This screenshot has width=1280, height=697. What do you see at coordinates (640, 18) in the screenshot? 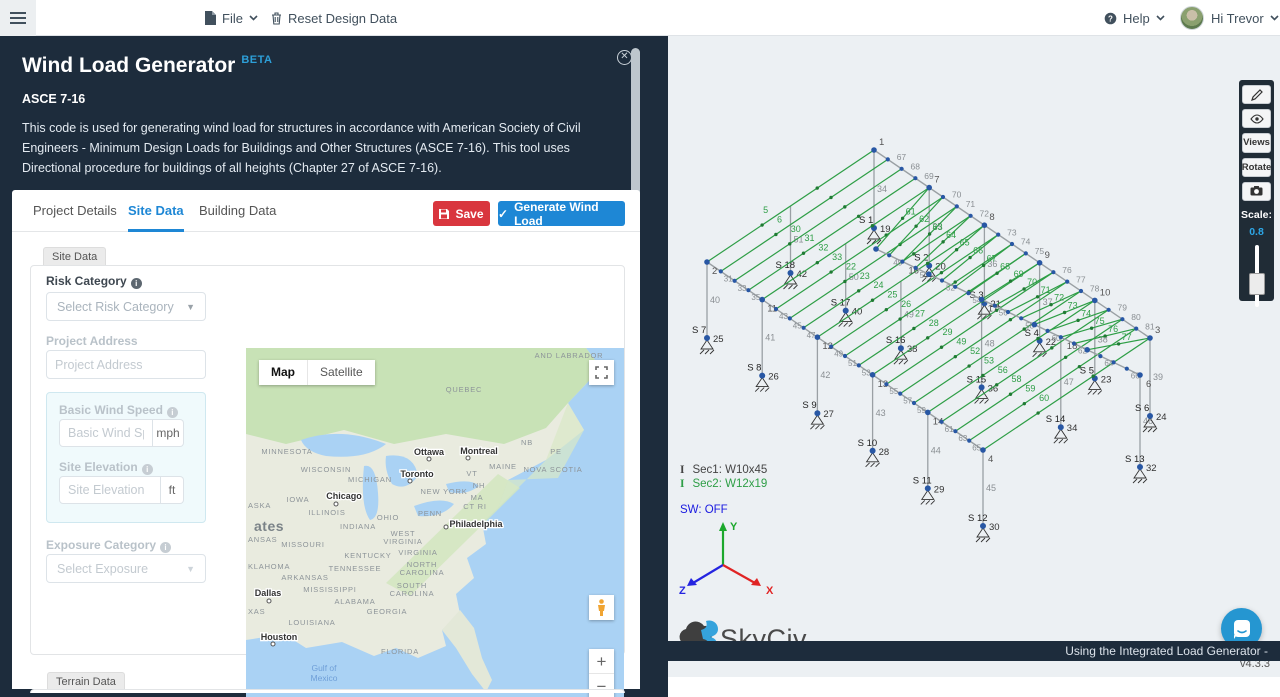
I see `app-bar: File Reset Design Data ? Help Hi Trevor` at bounding box center [640, 18].